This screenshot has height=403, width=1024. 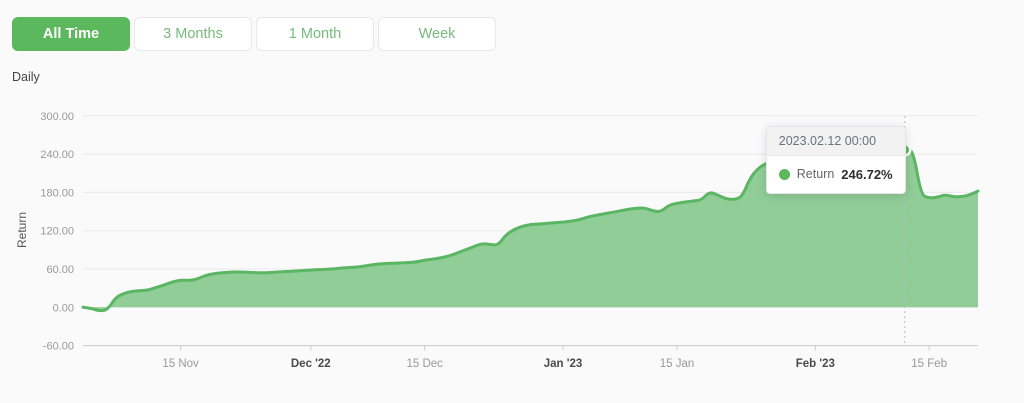 I want to click on x-tick-label: Dec '22, so click(x=311, y=364).